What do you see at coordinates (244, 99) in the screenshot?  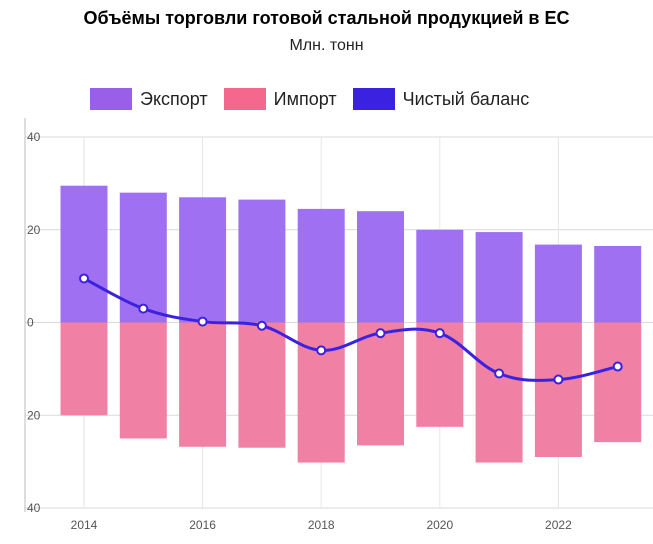 I see `legend-swatch-import` at bounding box center [244, 99].